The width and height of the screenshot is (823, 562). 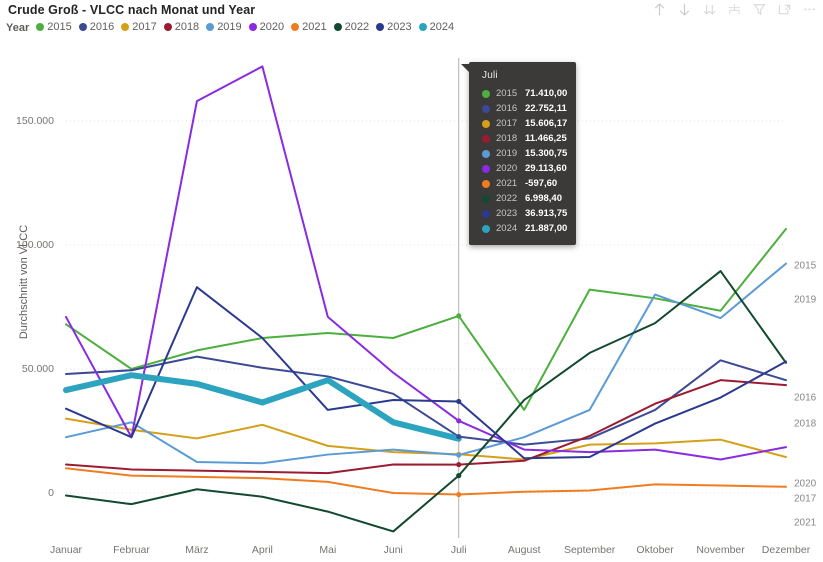 What do you see at coordinates (442, 27) in the screenshot?
I see `legend-item-label: 2024` at bounding box center [442, 27].